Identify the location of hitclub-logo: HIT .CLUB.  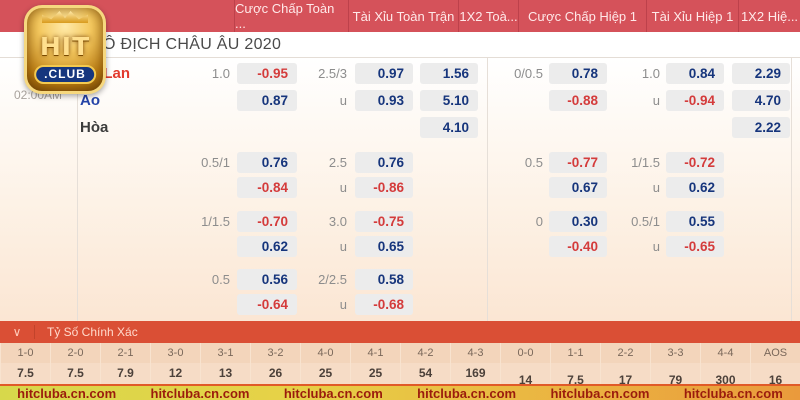
(65, 49).